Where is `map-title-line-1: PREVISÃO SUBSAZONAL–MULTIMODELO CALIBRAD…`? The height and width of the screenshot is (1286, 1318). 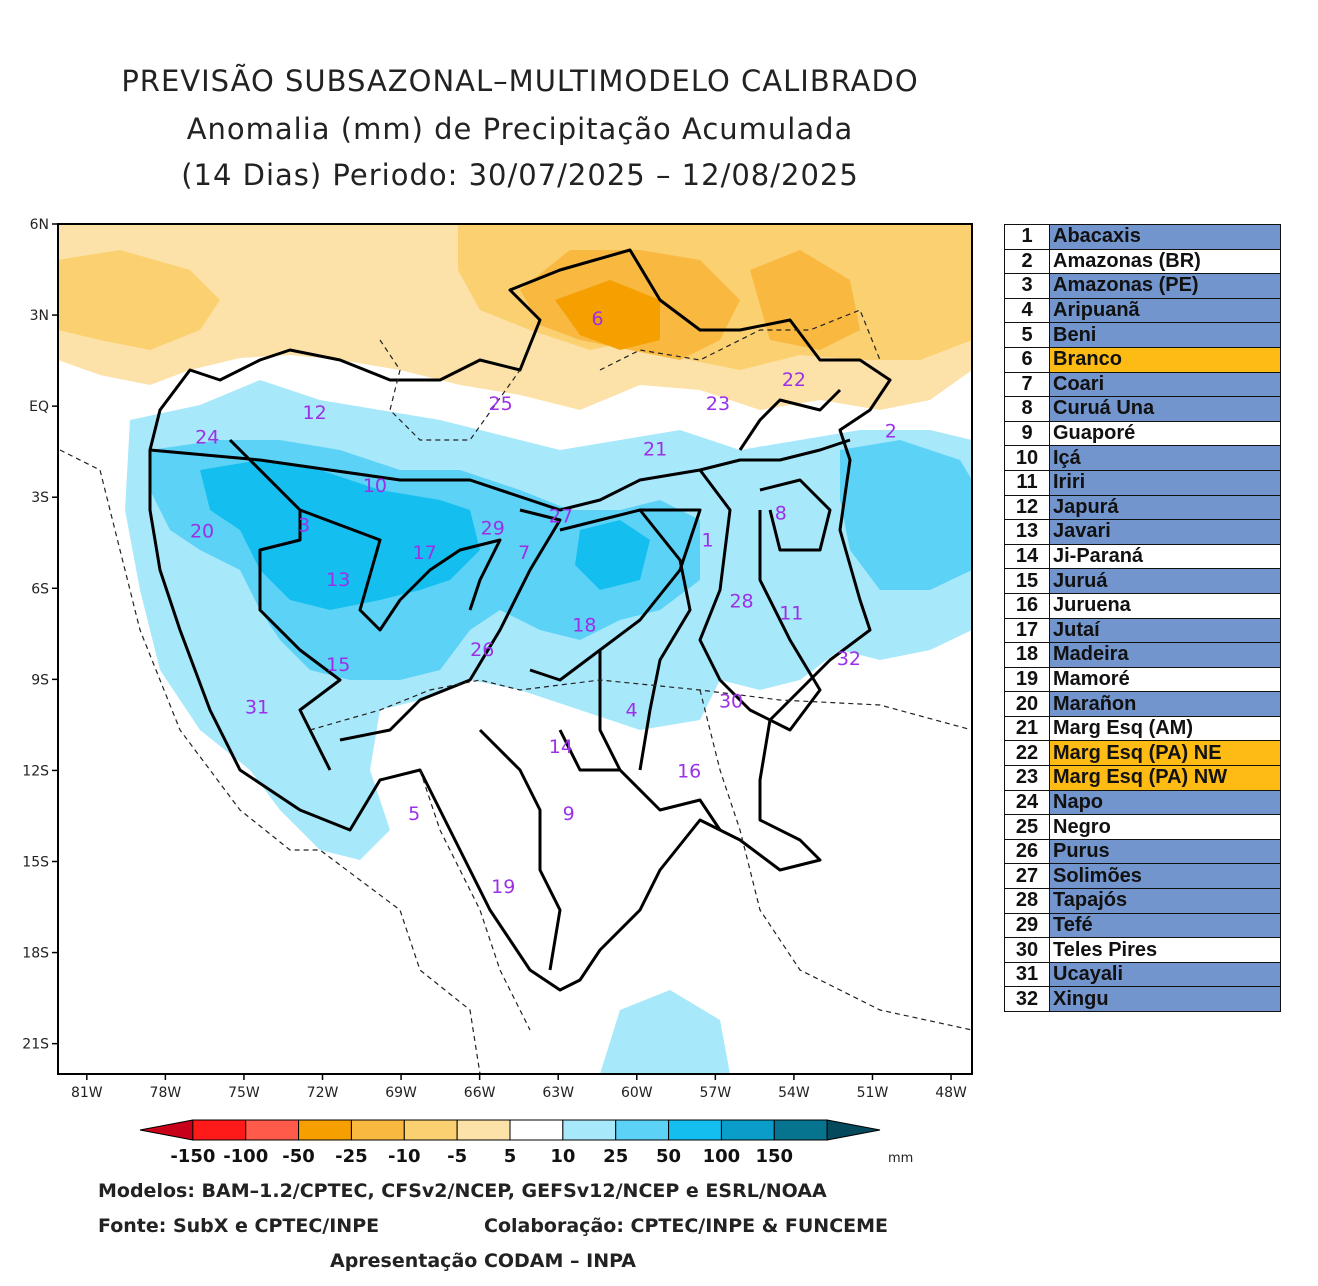 map-title-line-1: PREVISÃO SUBSAZONAL–MULTIMODELO CALIBRAD… is located at coordinates (520, 81).